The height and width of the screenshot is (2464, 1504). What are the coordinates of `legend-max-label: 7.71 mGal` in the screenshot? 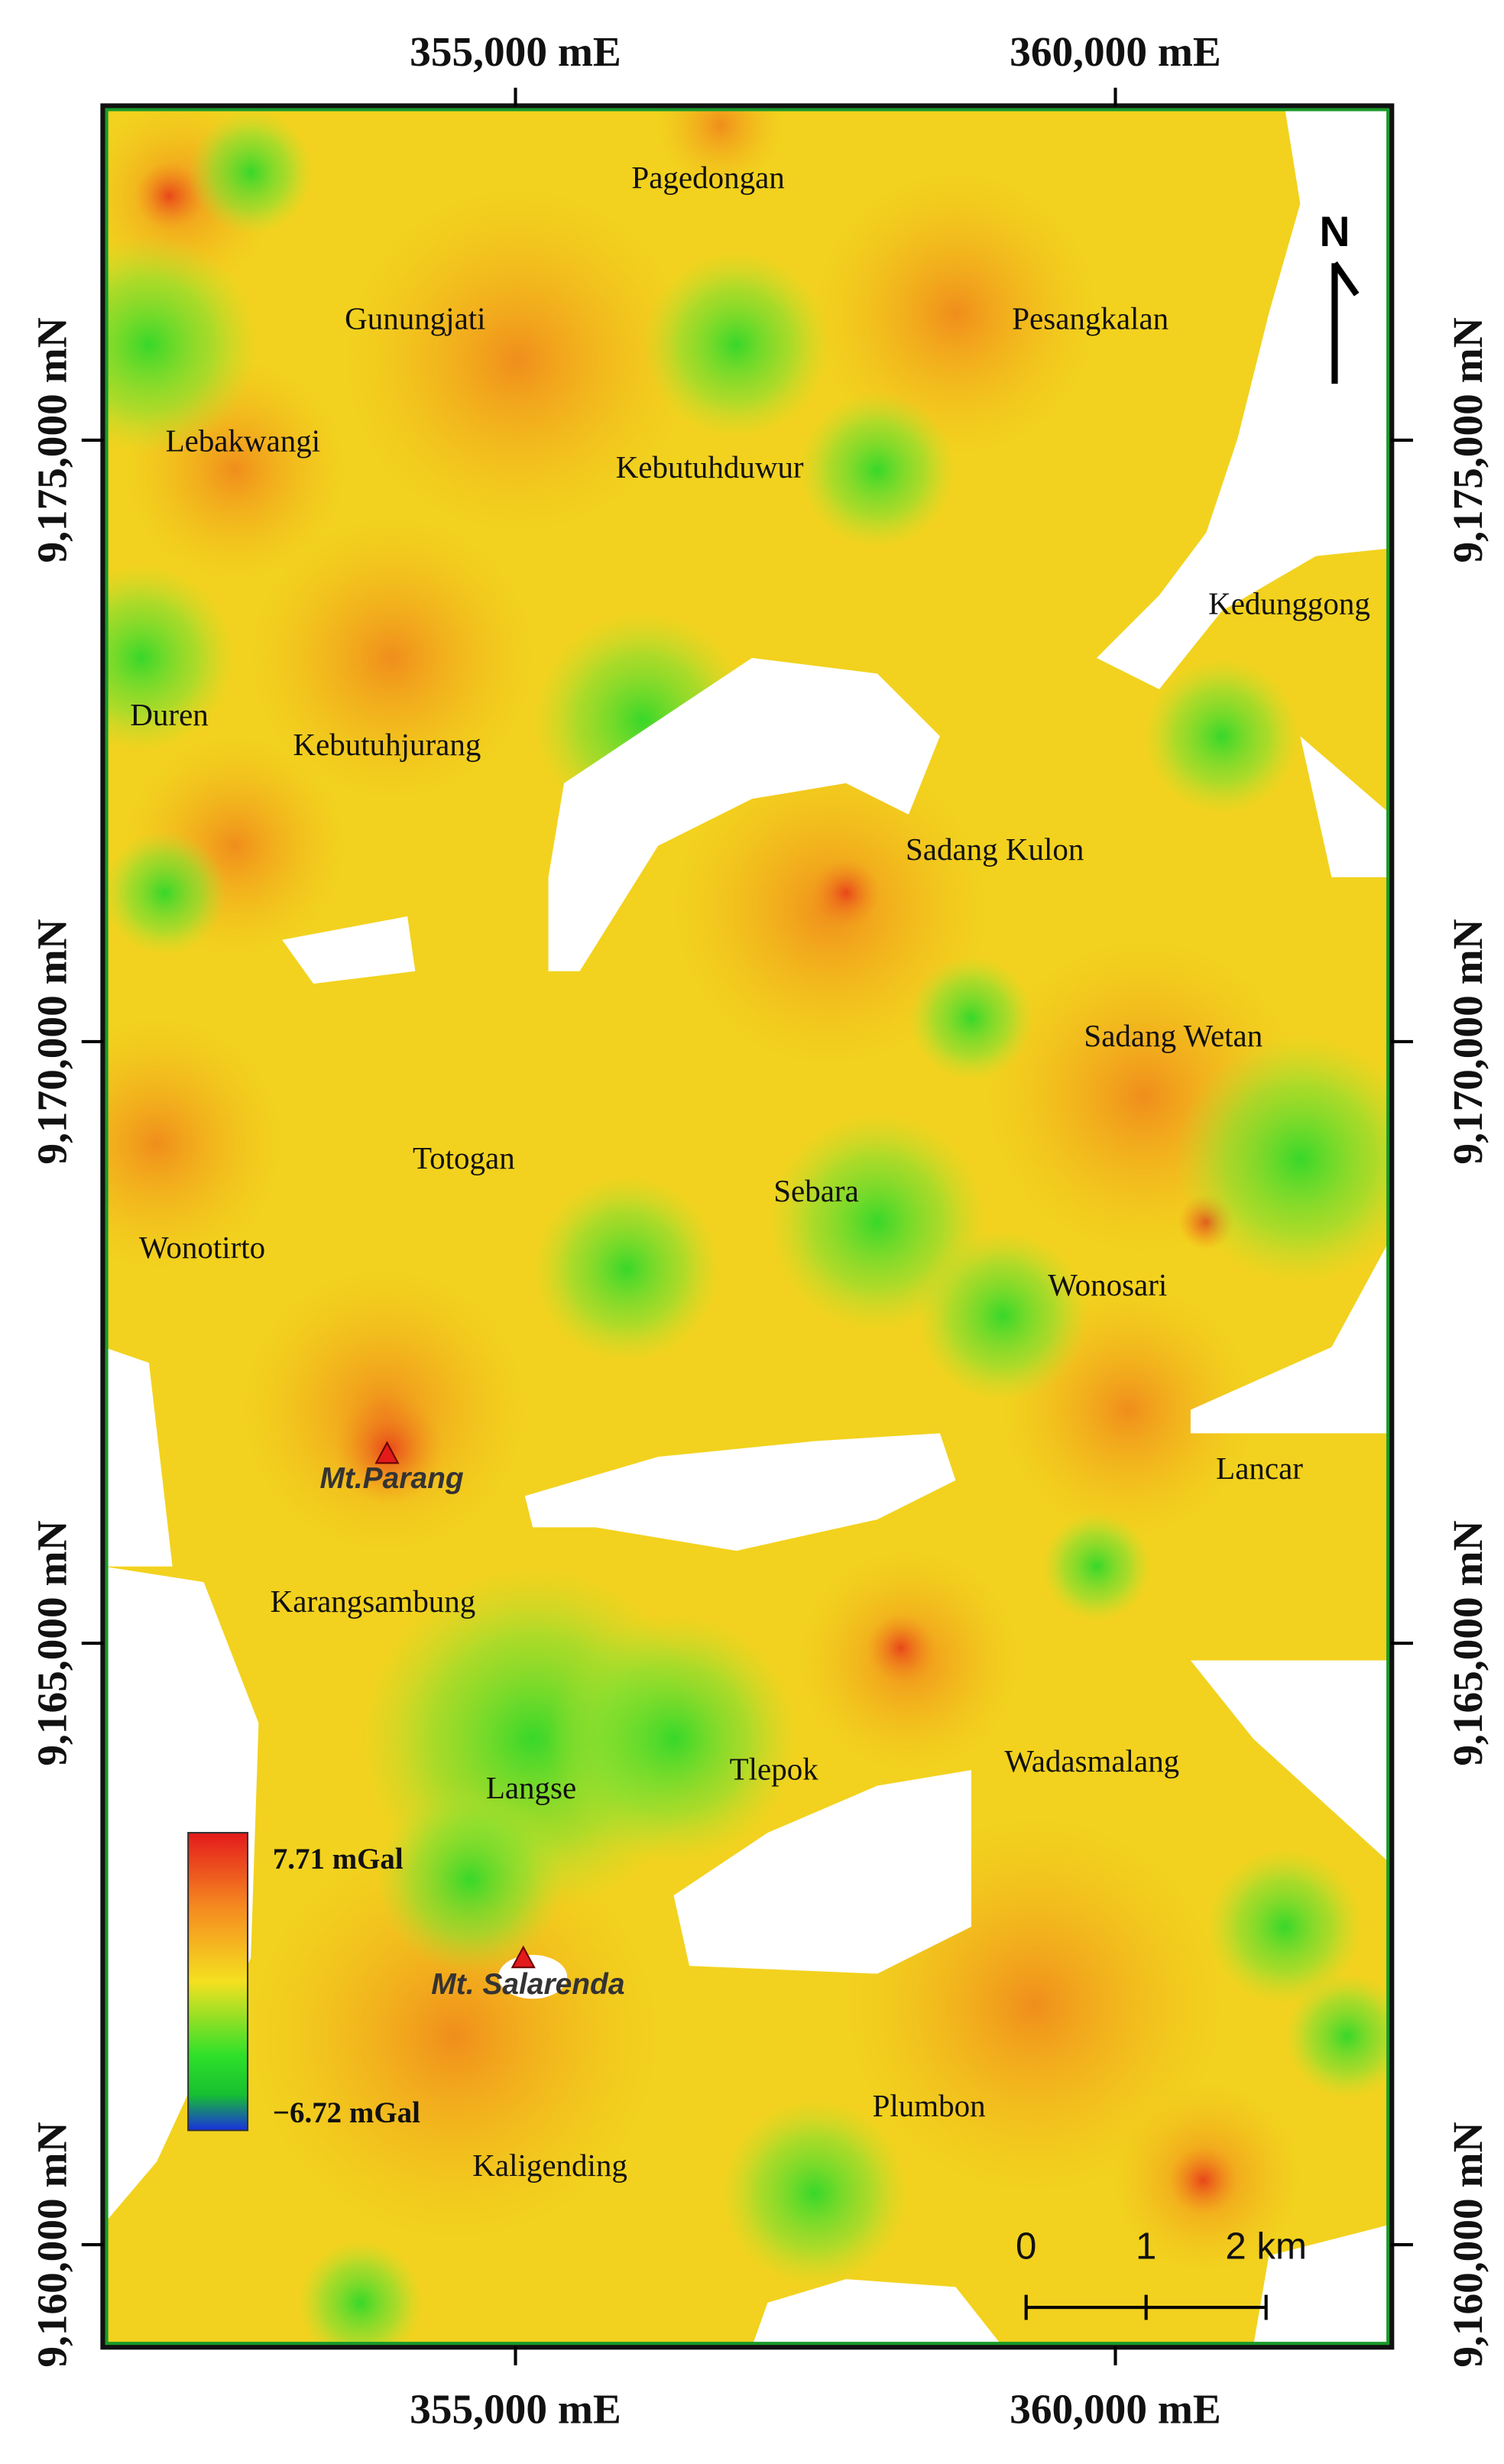 It's located at (339, 1860).